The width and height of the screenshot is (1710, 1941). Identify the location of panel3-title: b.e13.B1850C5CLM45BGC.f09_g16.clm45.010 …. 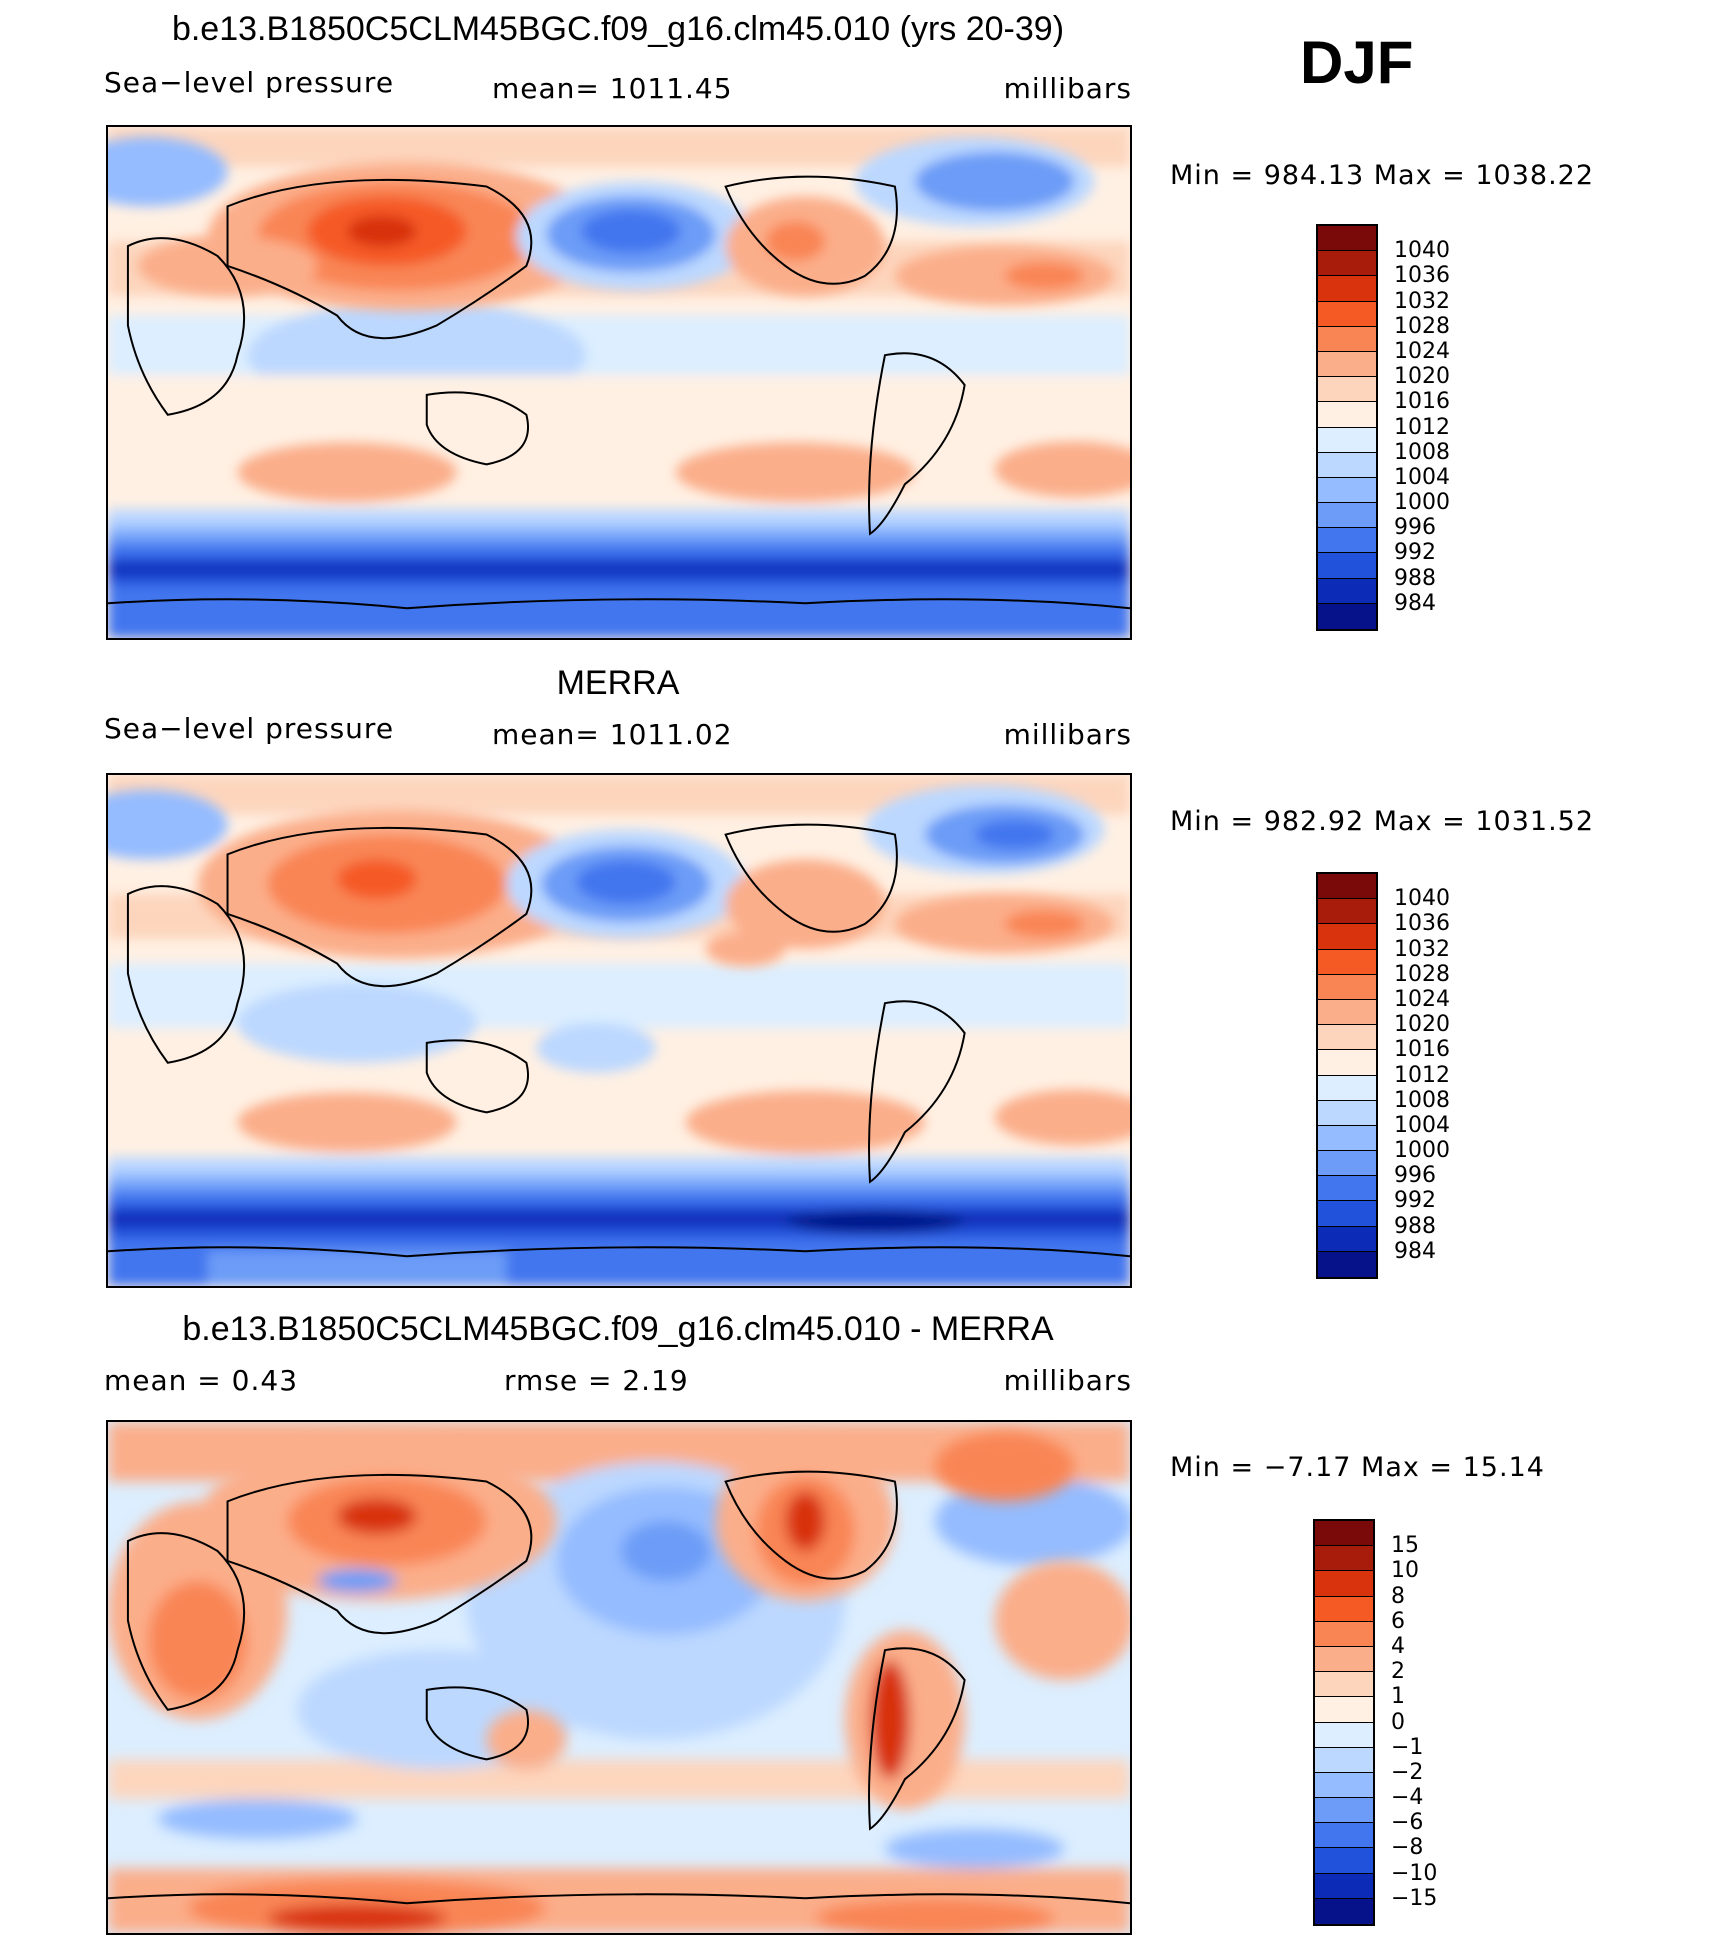
(618, 1329).